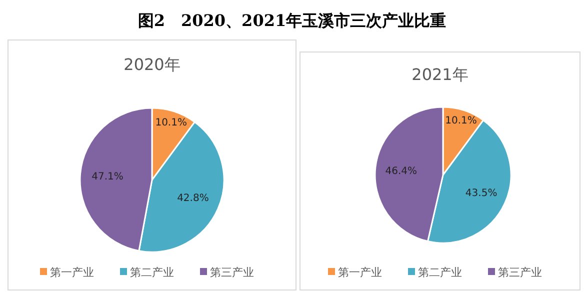  Describe the element at coordinates (152, 64) in the screenshot. I see `chart-title: 2020年` at that location.